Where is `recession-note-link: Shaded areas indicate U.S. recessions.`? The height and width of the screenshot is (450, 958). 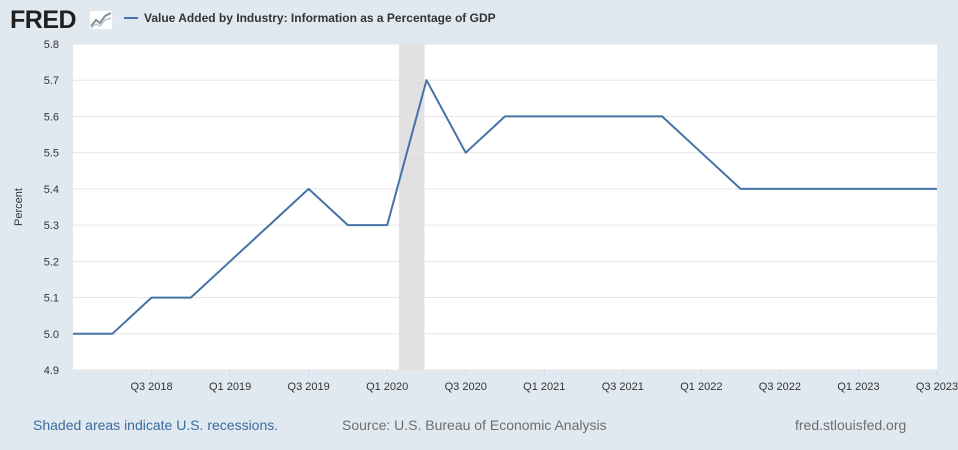 recession-note-link: Shaded areas indicate U.S. recessions. is located at coordinates (156, 425).